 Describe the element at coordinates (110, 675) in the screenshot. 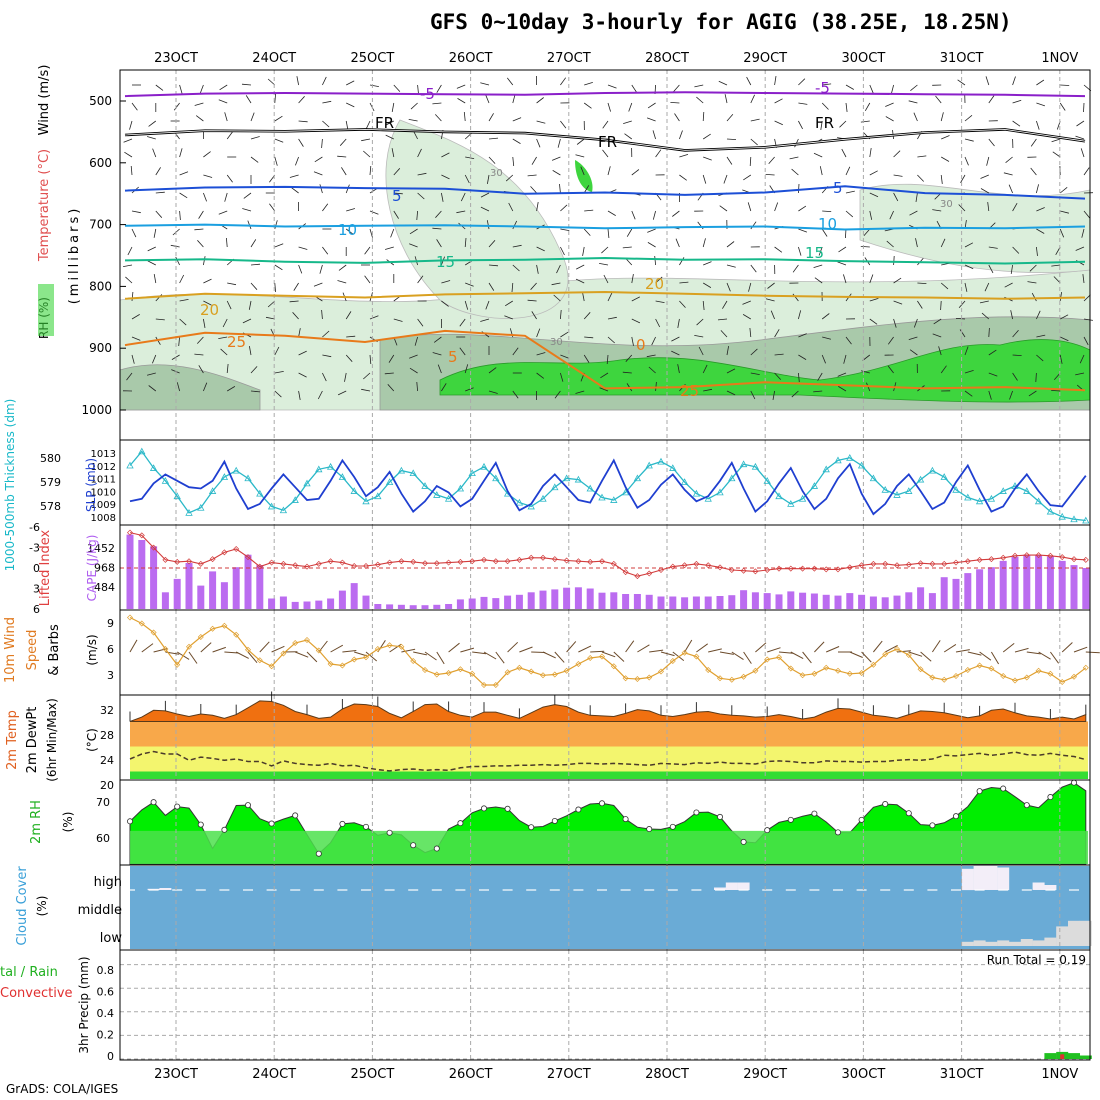

I see `wind-tick-label: 3` at that location.